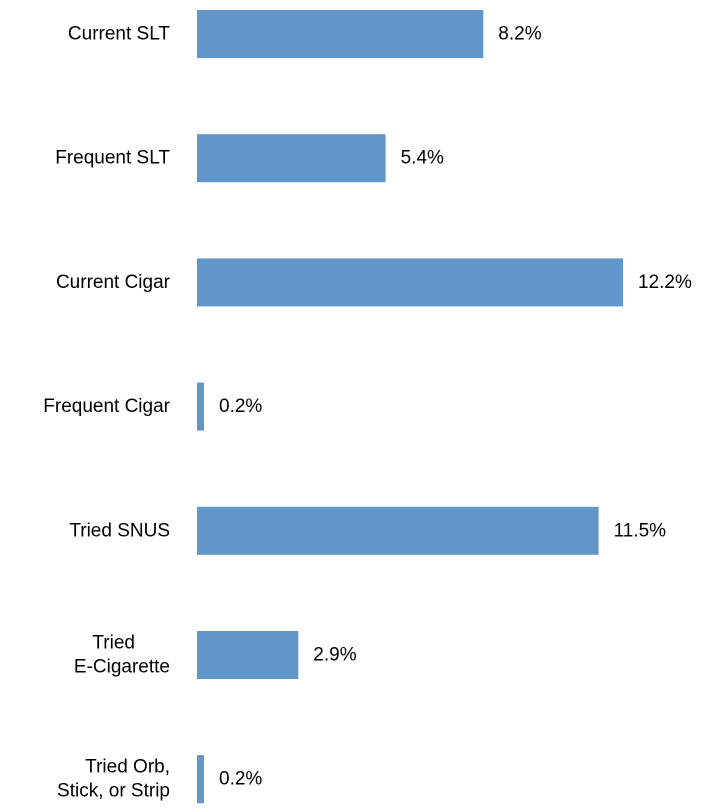 The image size is (709, 812). I want to click on category-label-line: Tried Orb,, so click(127, 767).